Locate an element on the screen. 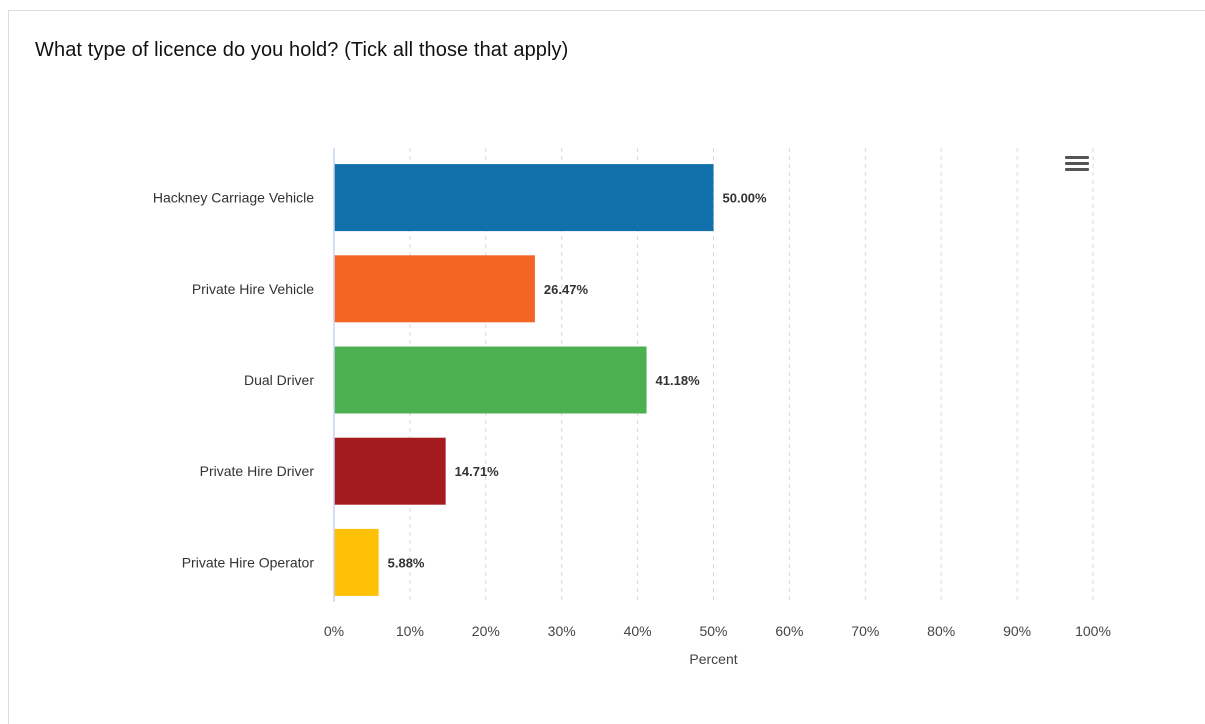 This screenshot has width=1205, height=724. x-tick-label: 10% is located at coordinates (410, 631).